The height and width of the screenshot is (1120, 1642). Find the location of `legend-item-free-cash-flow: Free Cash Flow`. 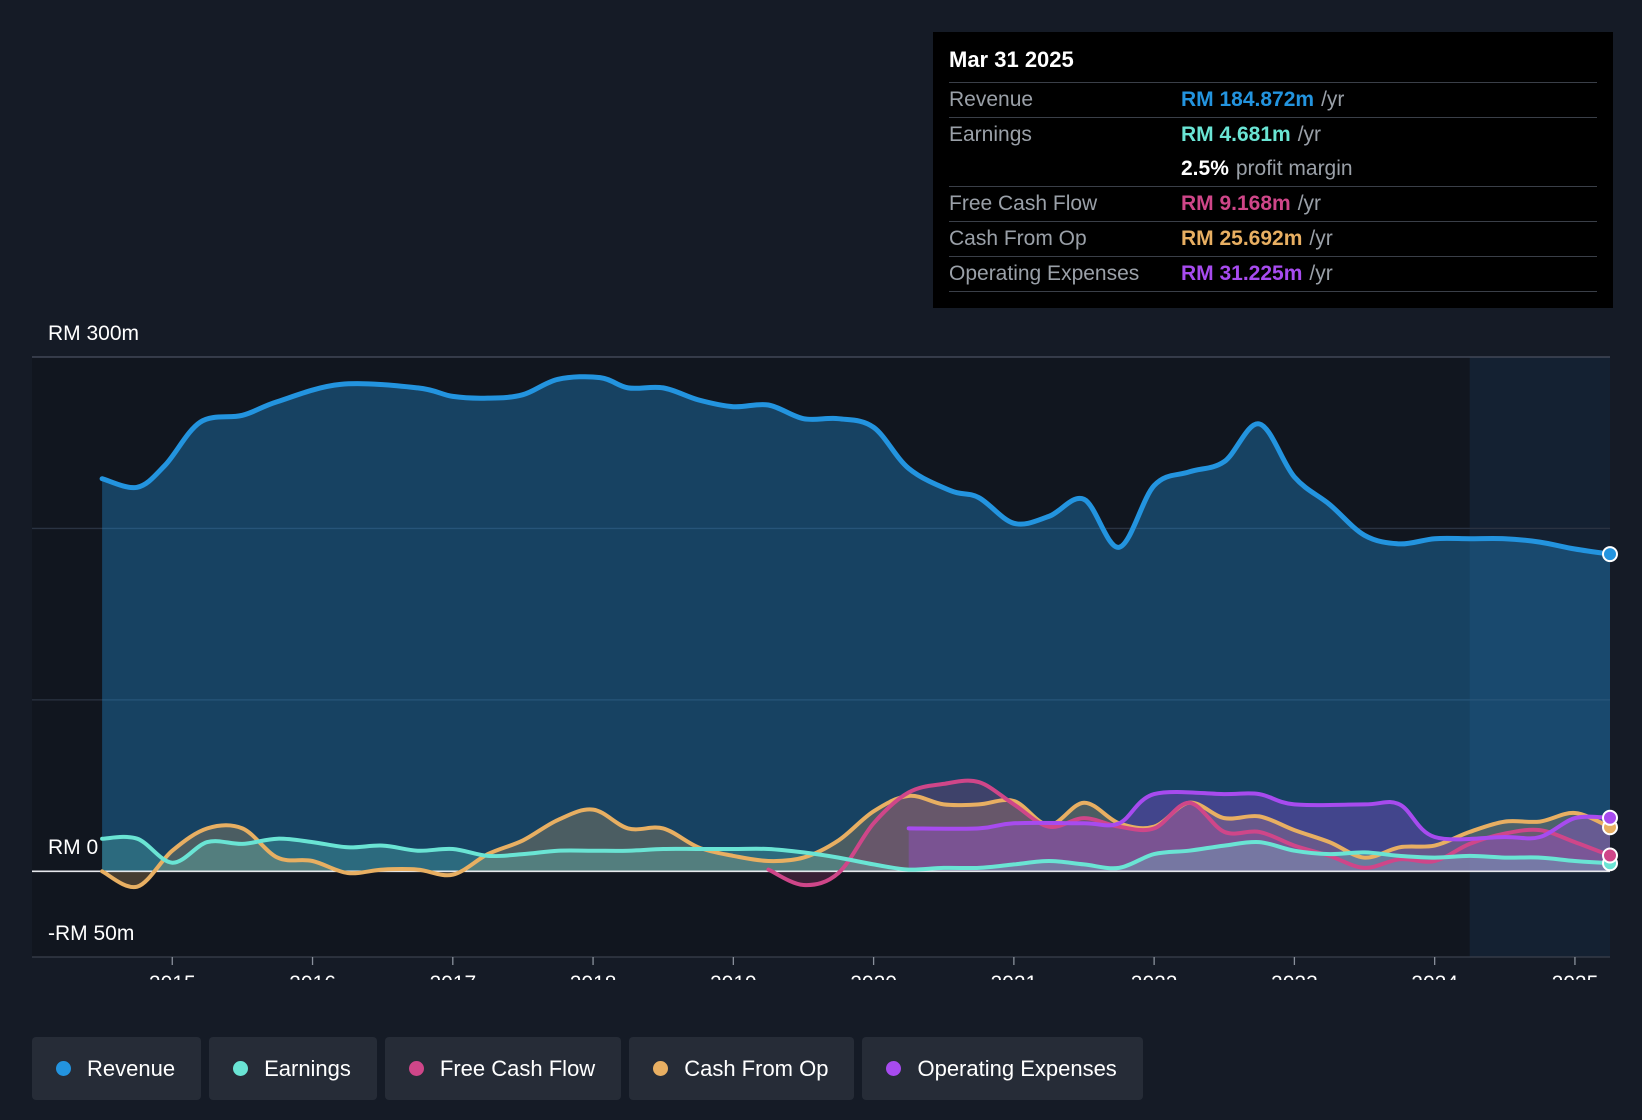

legend-item-free-cash-flow: Free Cash Flow is located at coordinates (503, 1068).